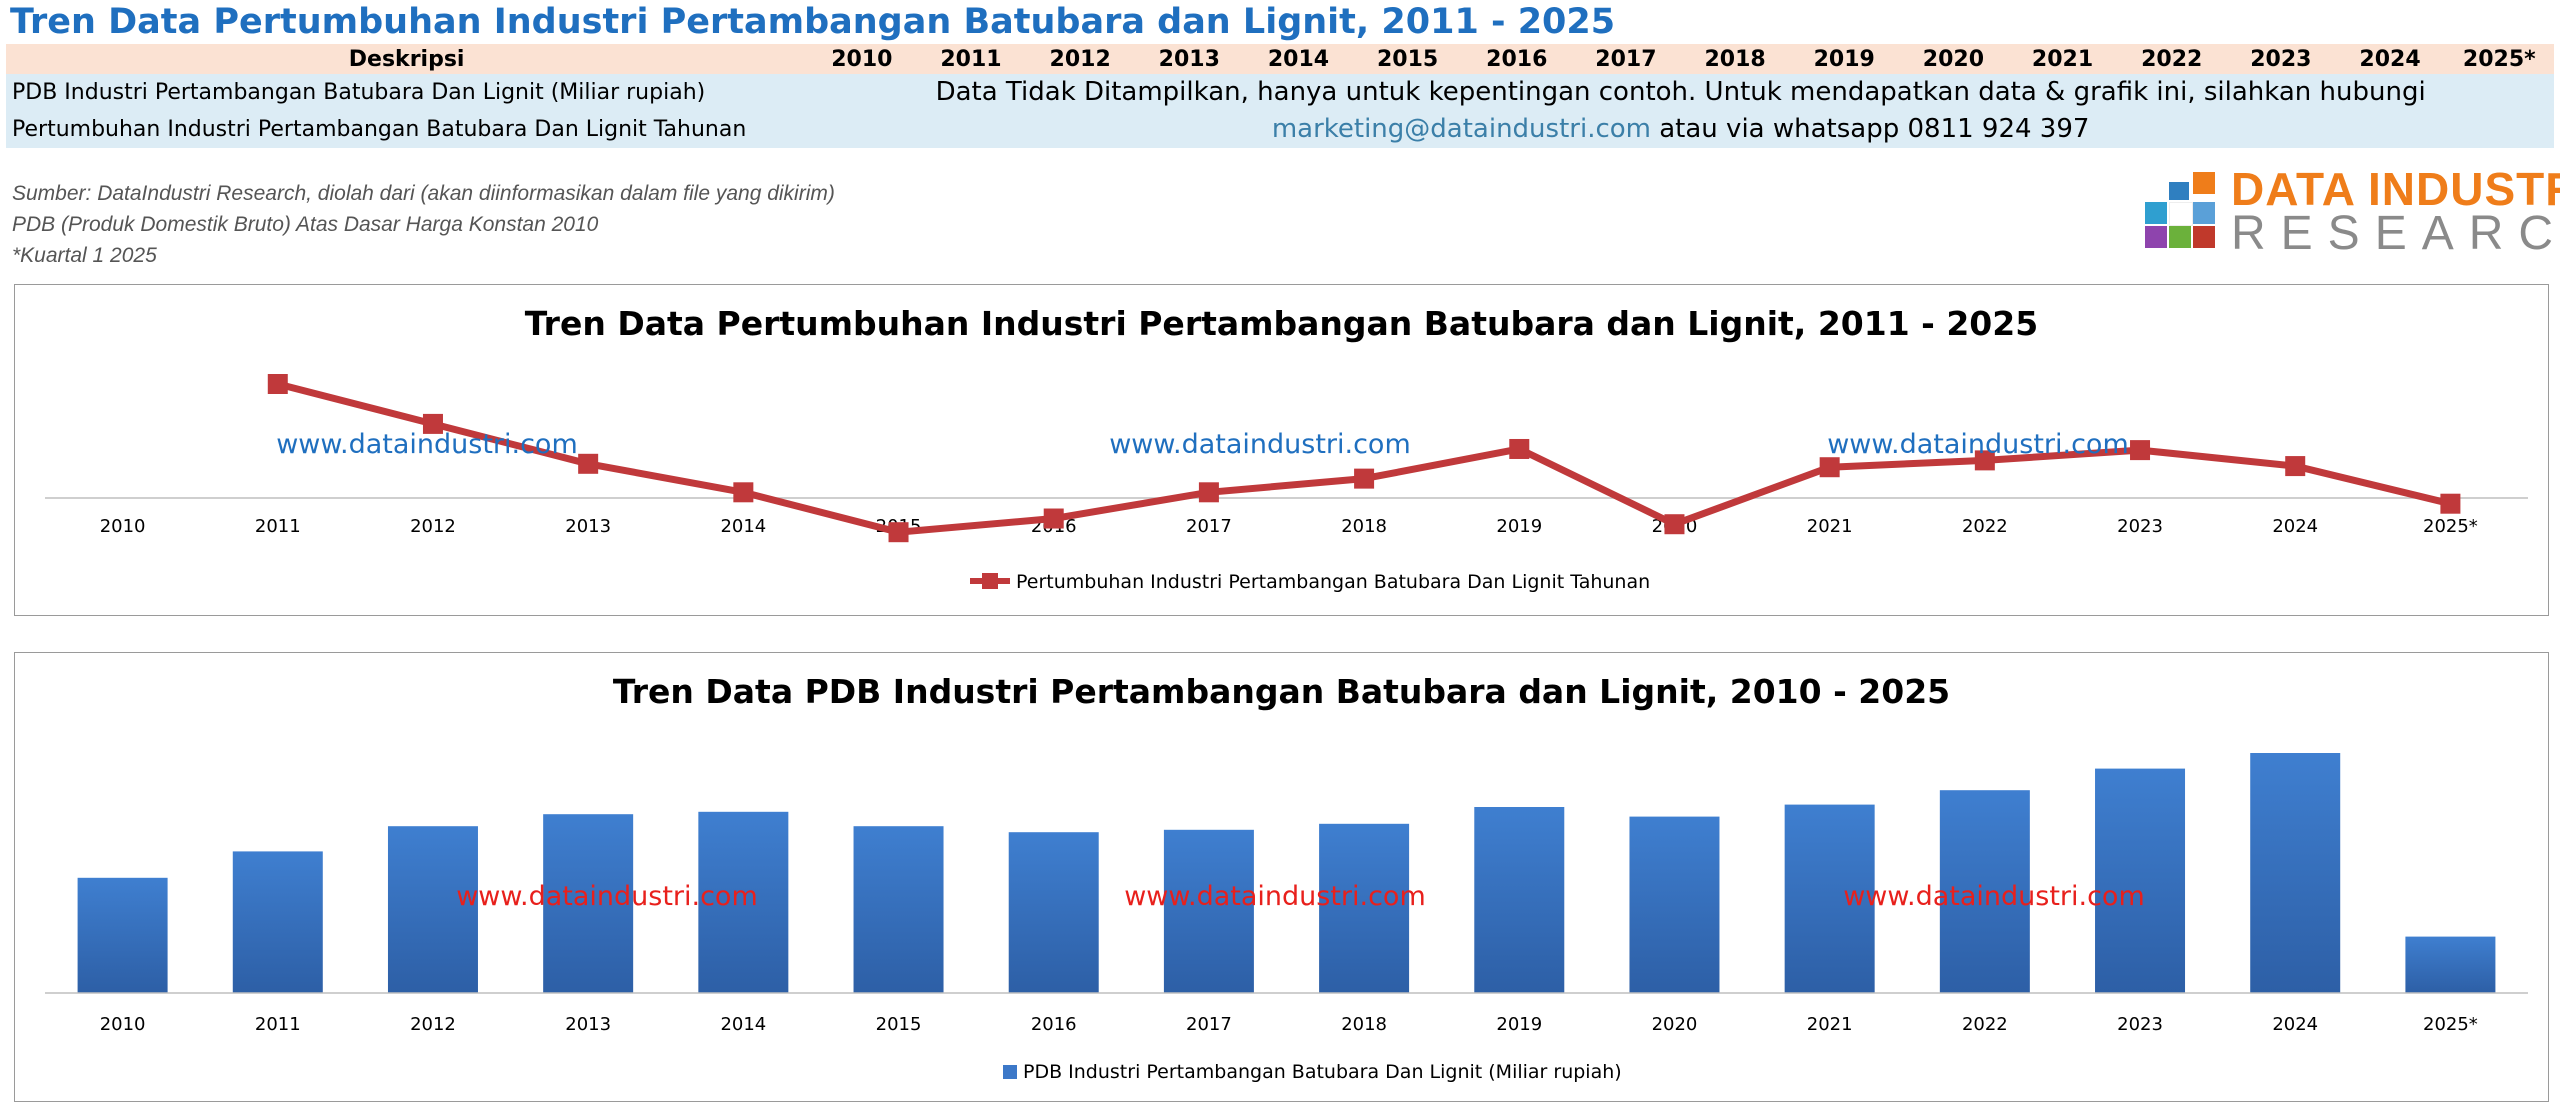 The image size is (2560, 1111). Describe the element at coordinates (2172, 59) in the screenshot. I see `header-year: 2022` at that location.